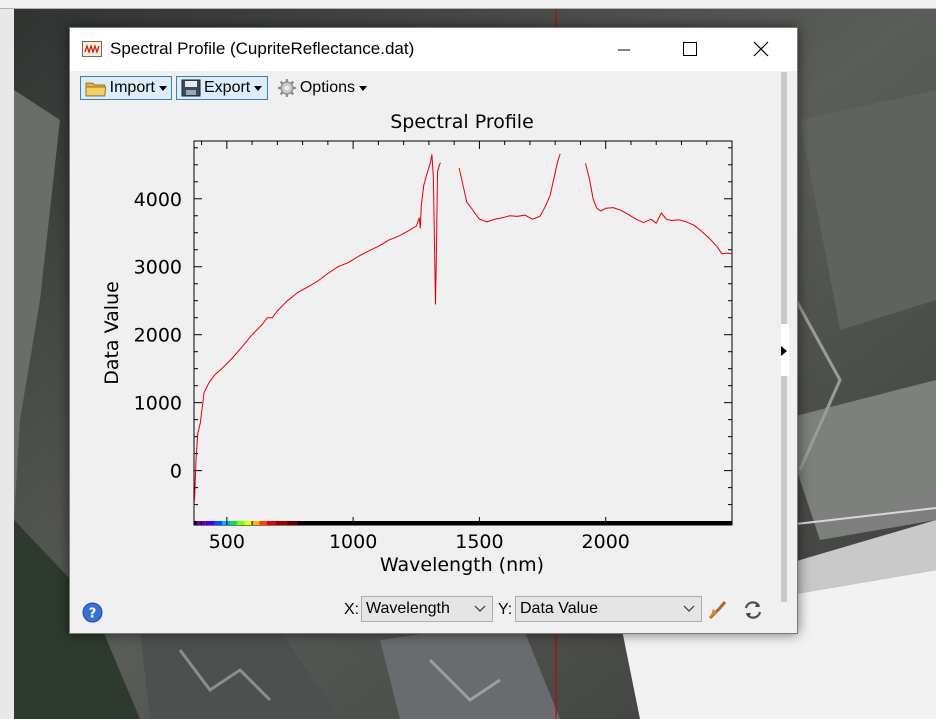  I want to click on x-axis-label: Wavelength (nm), so click(462, 565).